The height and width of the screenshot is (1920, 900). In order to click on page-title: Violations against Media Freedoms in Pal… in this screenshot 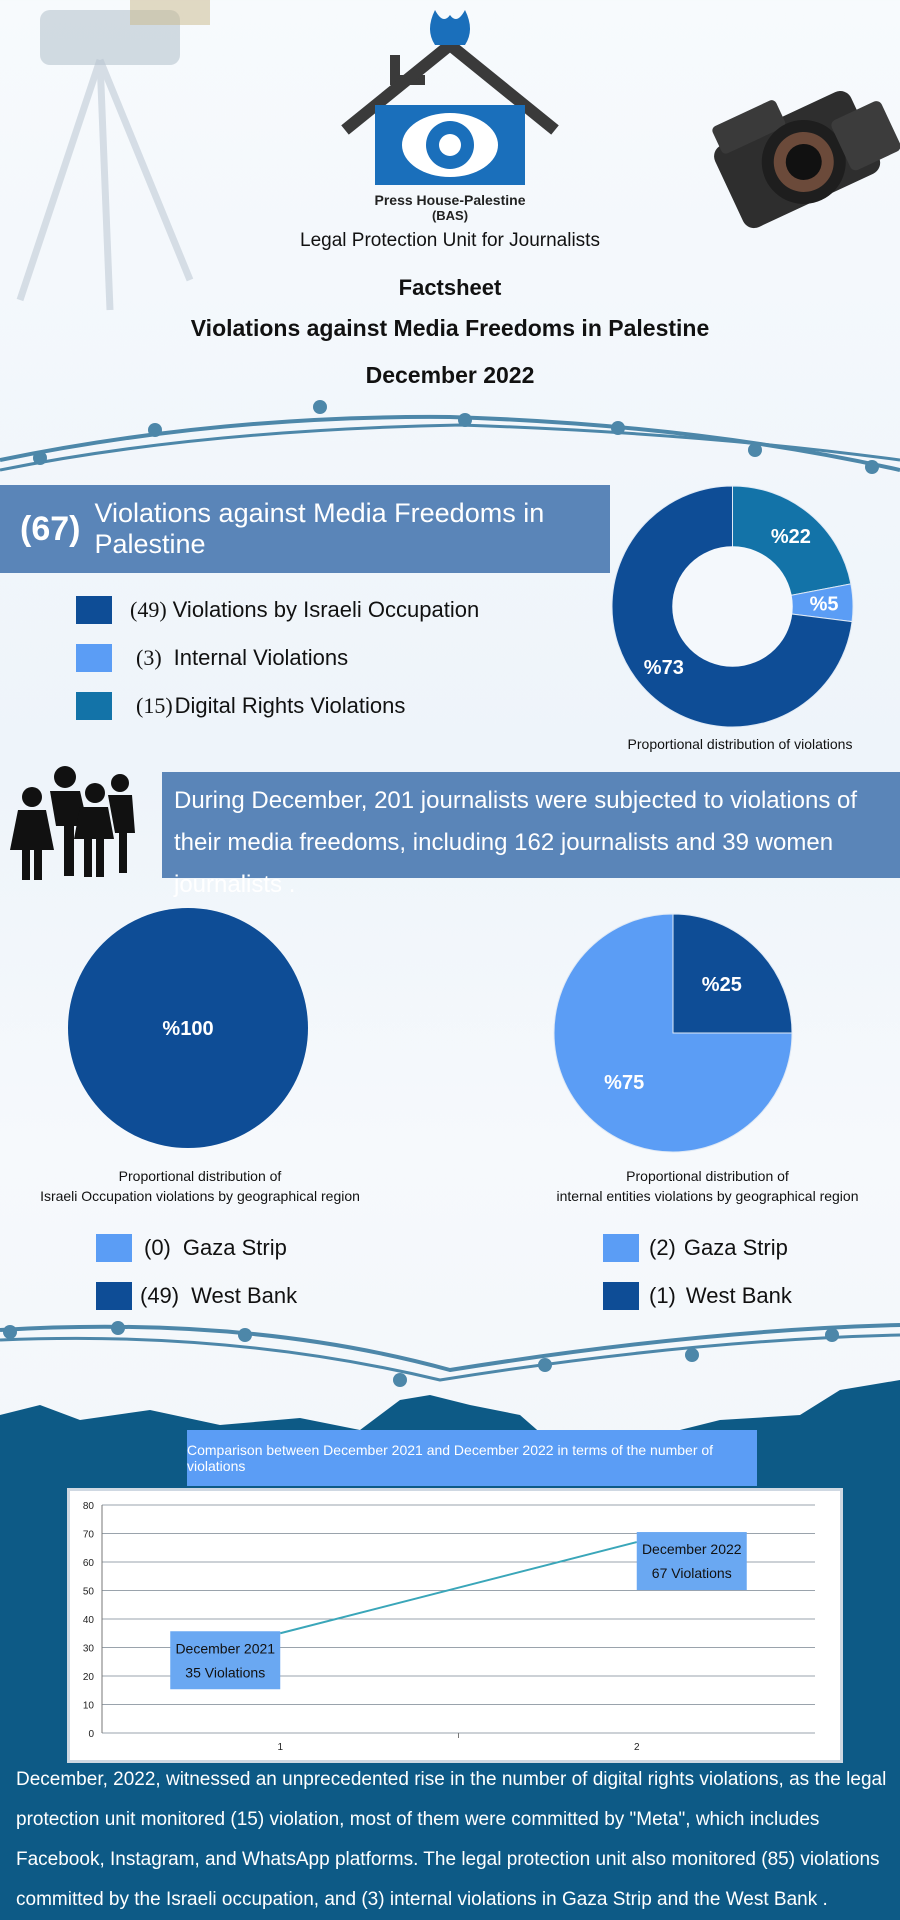, I will do `click(450, 328)`.